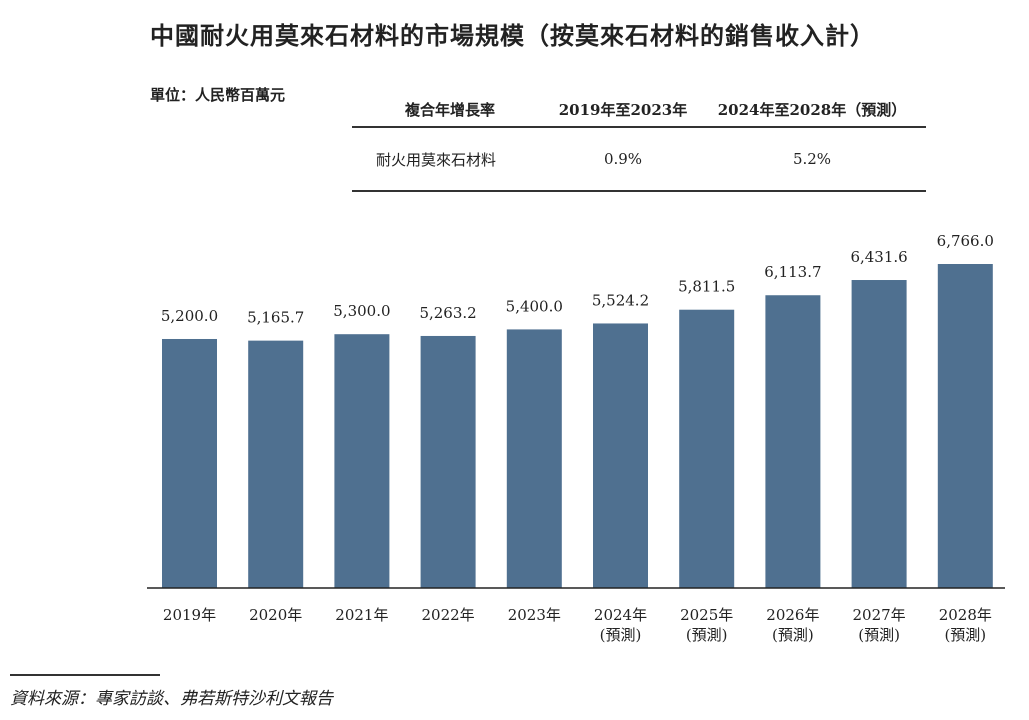  What do you see at coordinates (534, 615) in the screenshot?
I see `x-tick-label-4: 2023年` at bounding box center [534, 615].